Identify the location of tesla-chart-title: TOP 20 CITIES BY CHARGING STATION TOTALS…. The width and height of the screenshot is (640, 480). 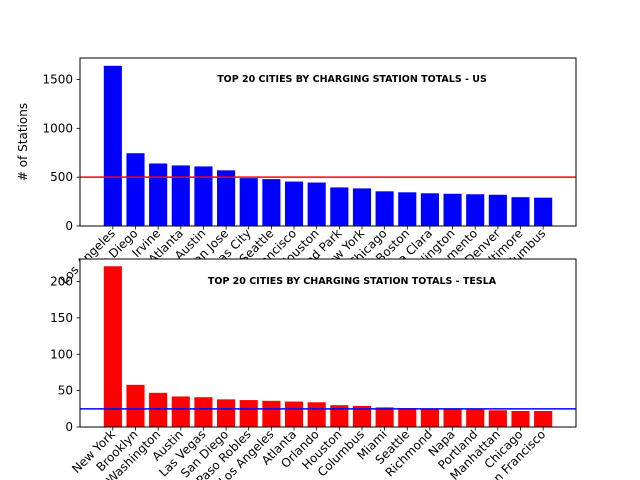
(352, 281).